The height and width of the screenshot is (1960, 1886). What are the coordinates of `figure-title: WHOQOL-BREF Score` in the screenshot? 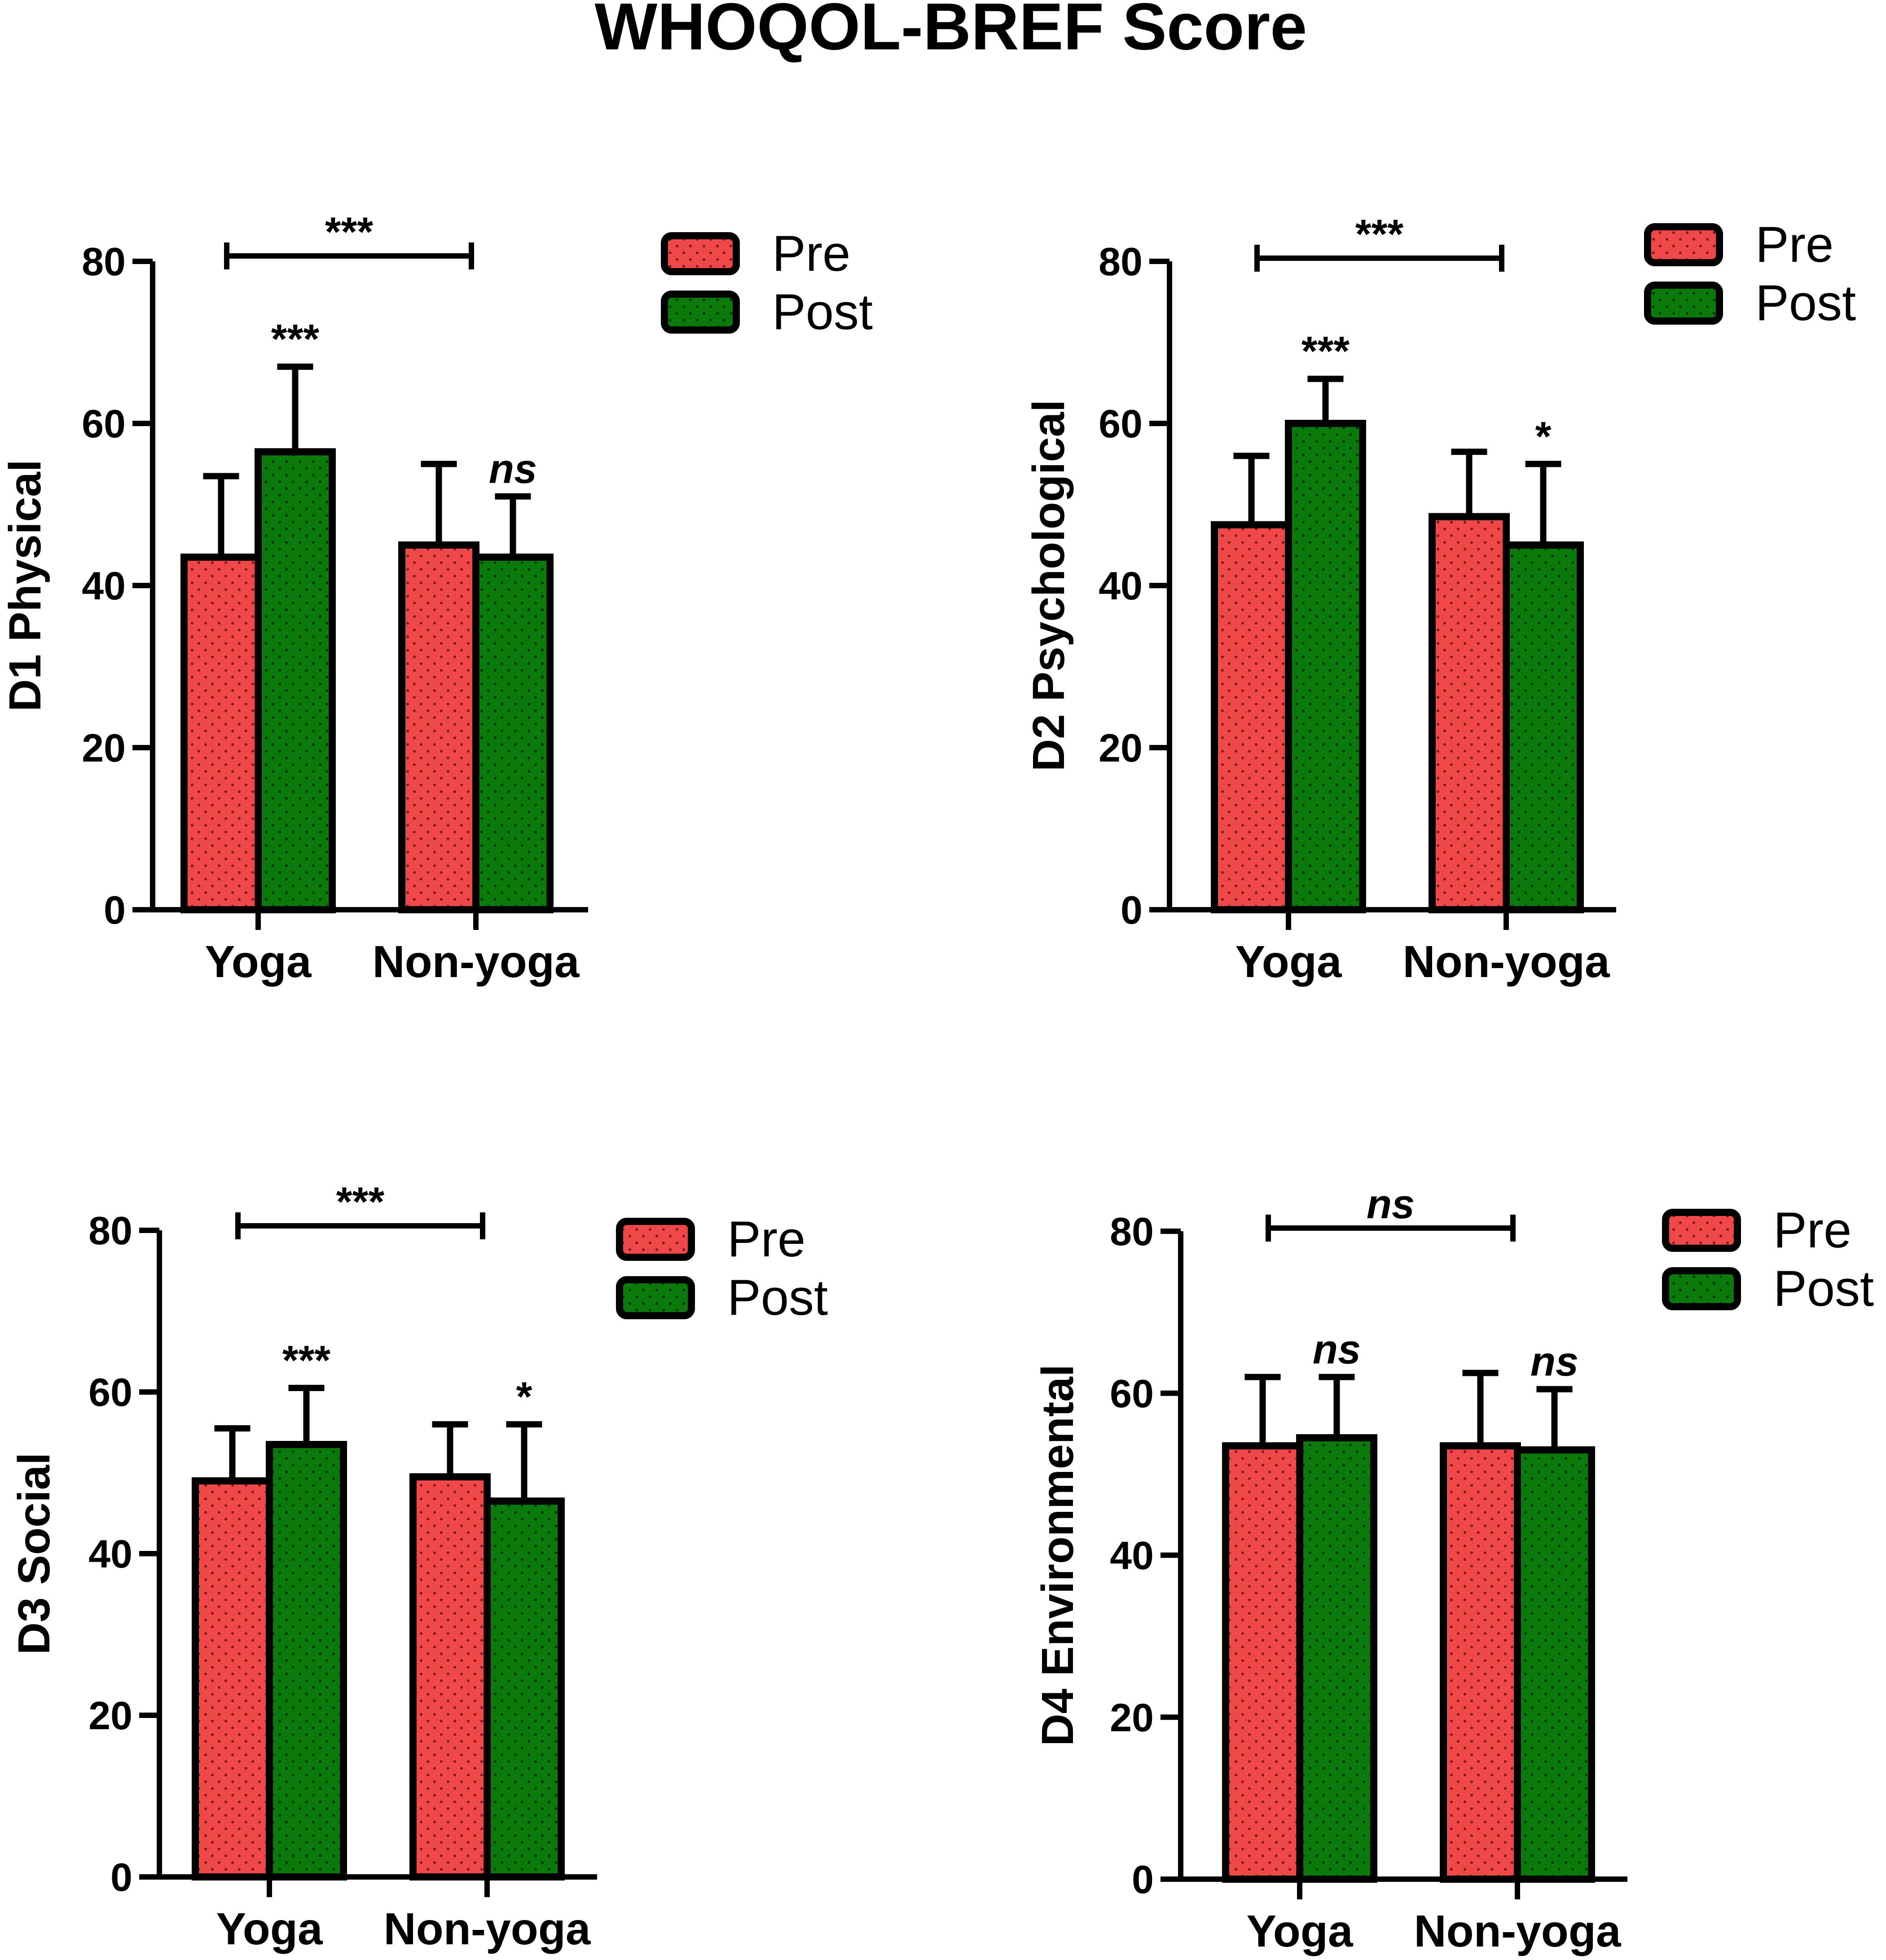 It's located at (951, 32).